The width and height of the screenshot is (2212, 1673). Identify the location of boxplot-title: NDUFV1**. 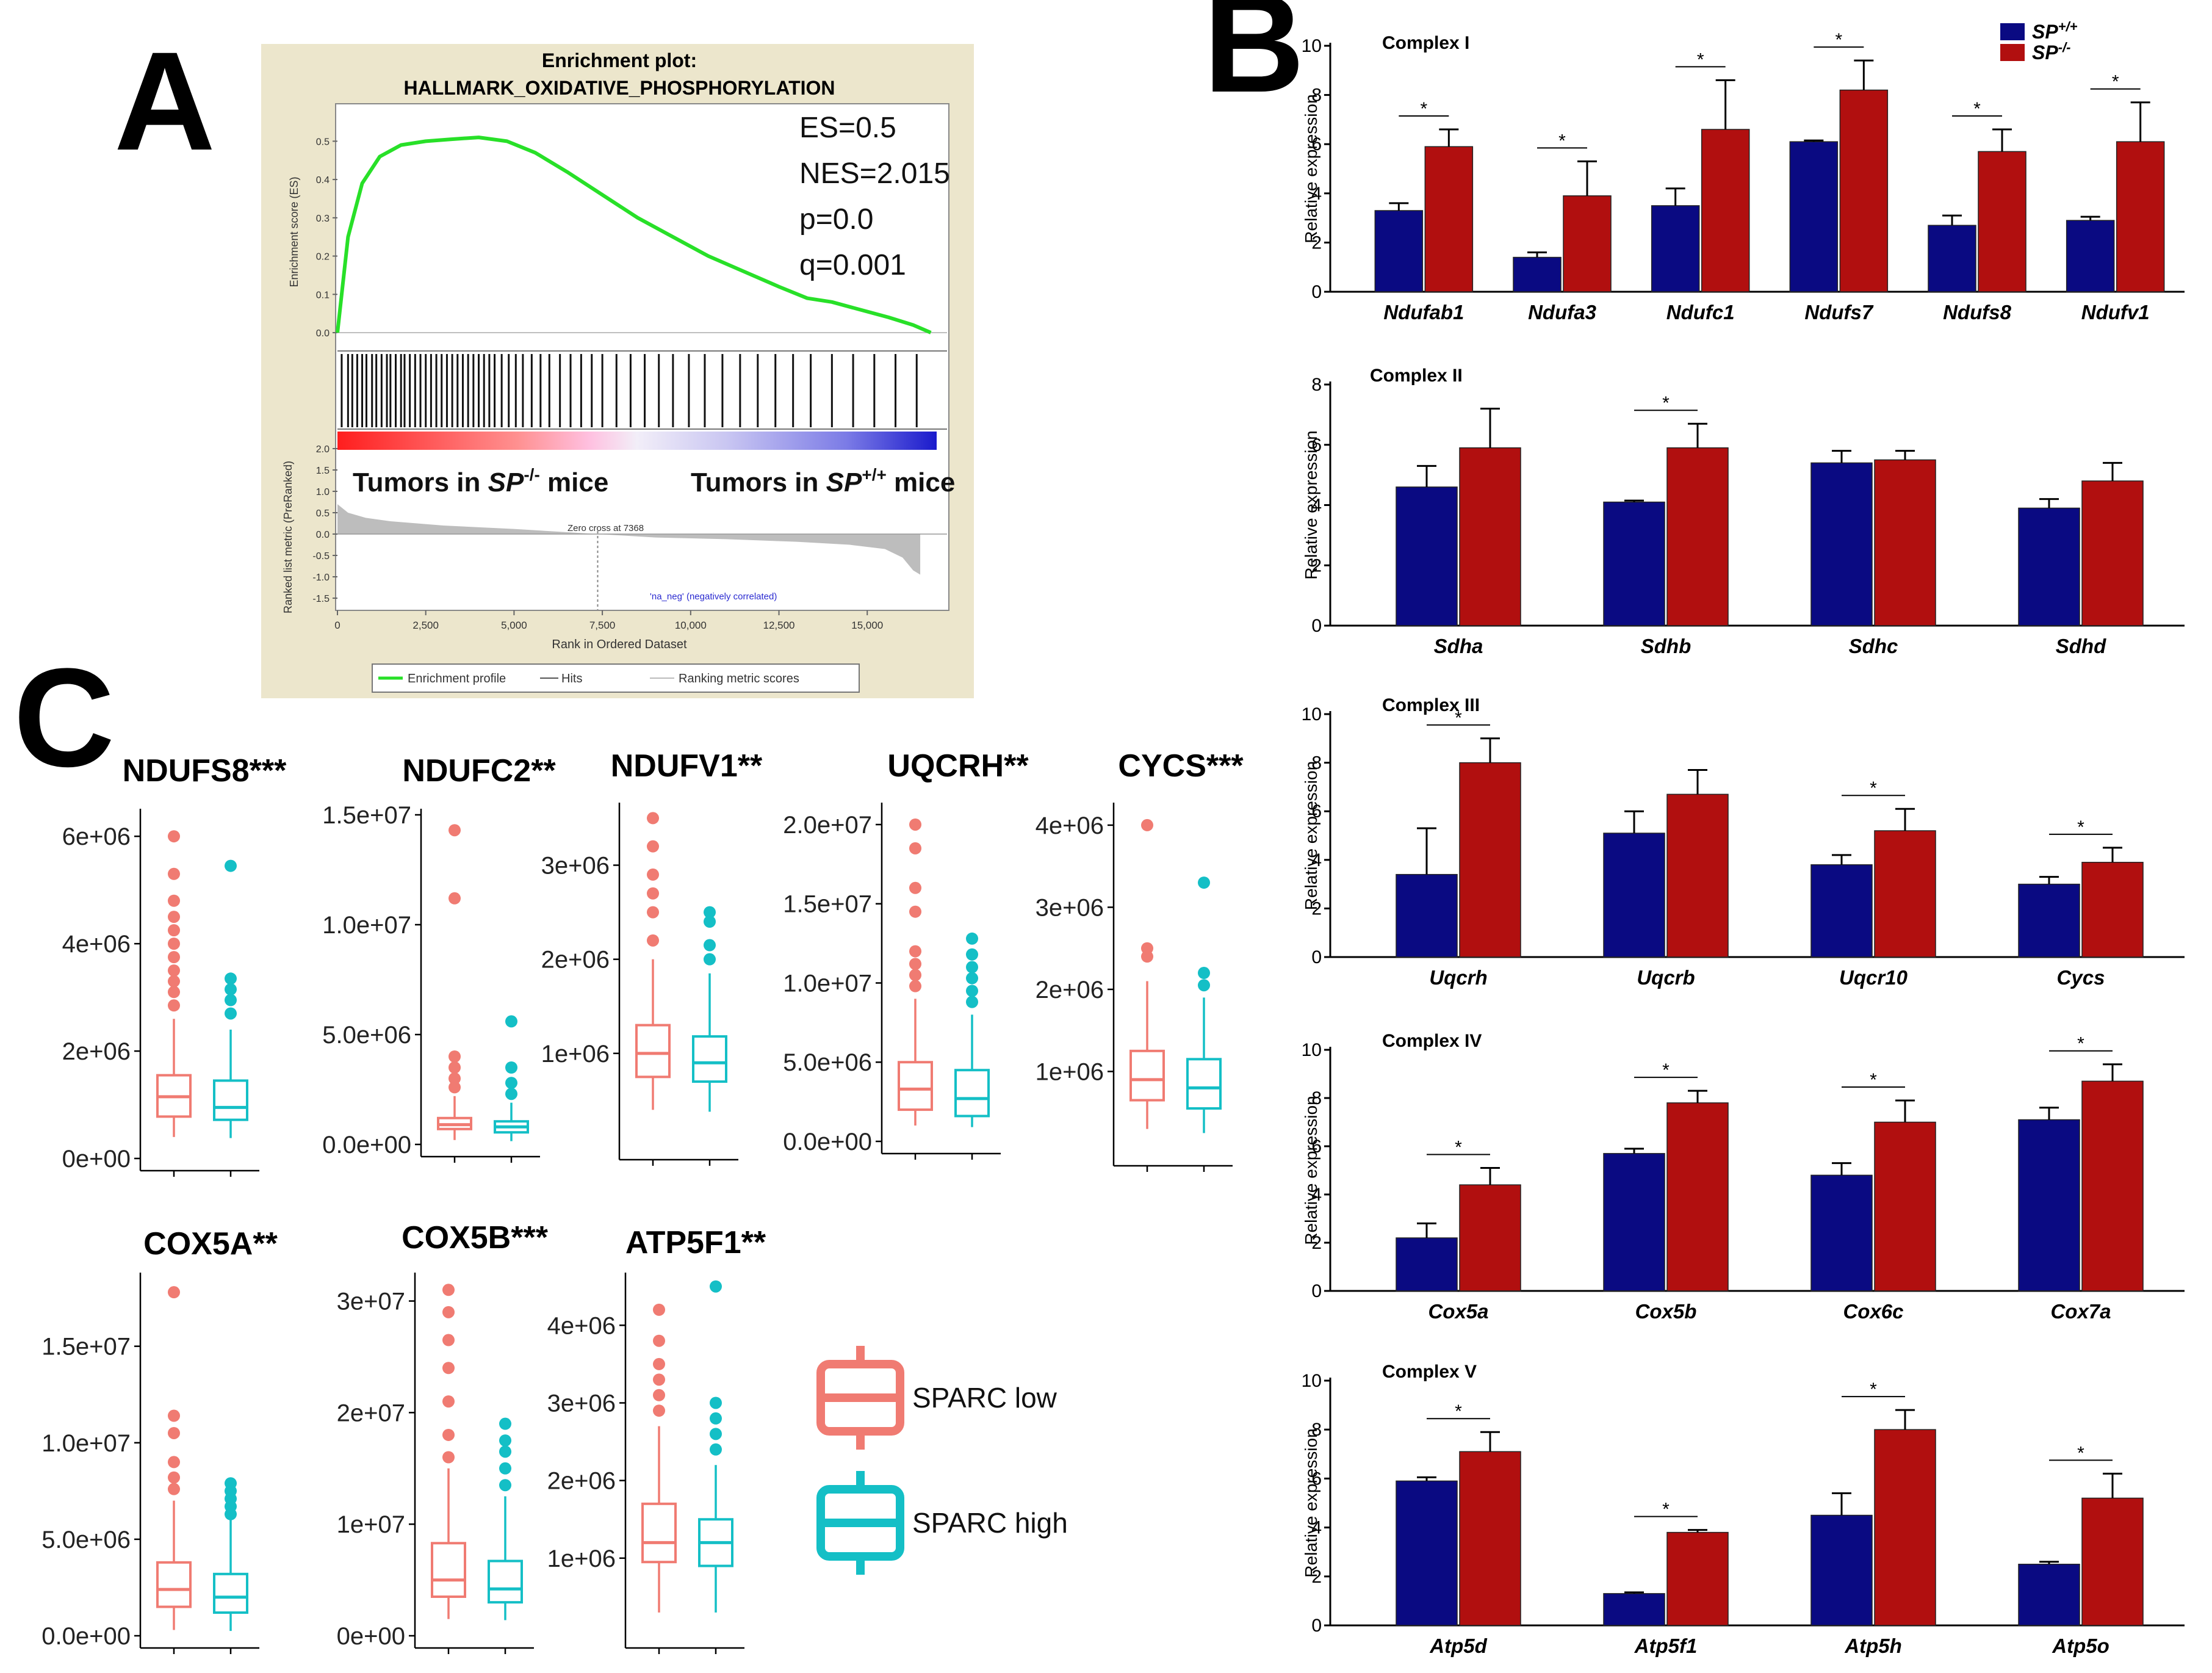
(687, 766).